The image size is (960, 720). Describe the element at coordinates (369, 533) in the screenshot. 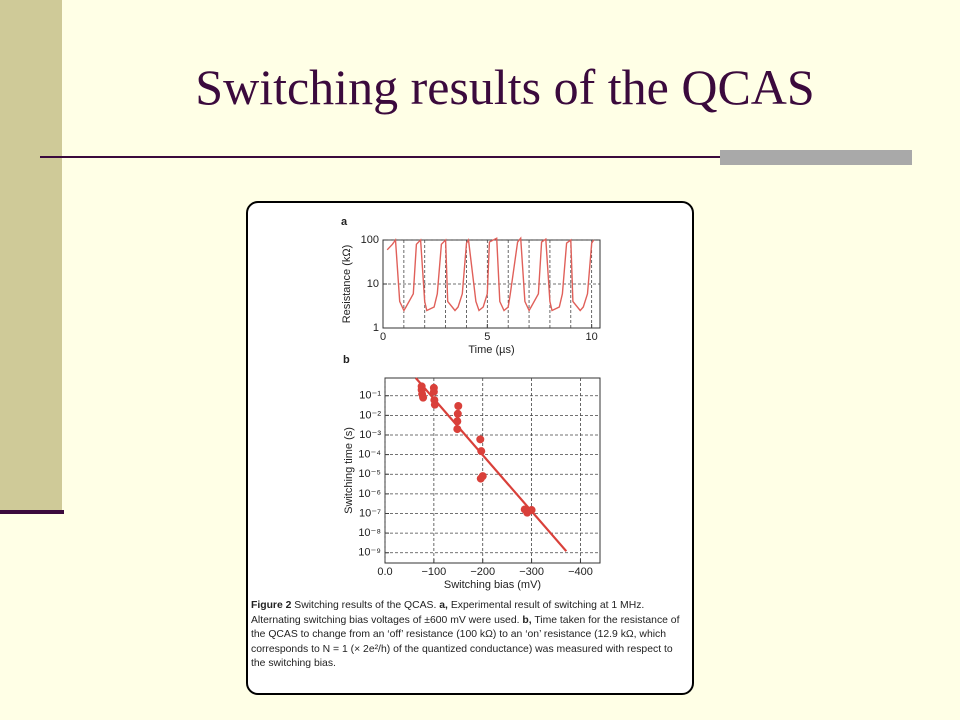

I see `y-tick-label: 10⁻⁸` at that location.